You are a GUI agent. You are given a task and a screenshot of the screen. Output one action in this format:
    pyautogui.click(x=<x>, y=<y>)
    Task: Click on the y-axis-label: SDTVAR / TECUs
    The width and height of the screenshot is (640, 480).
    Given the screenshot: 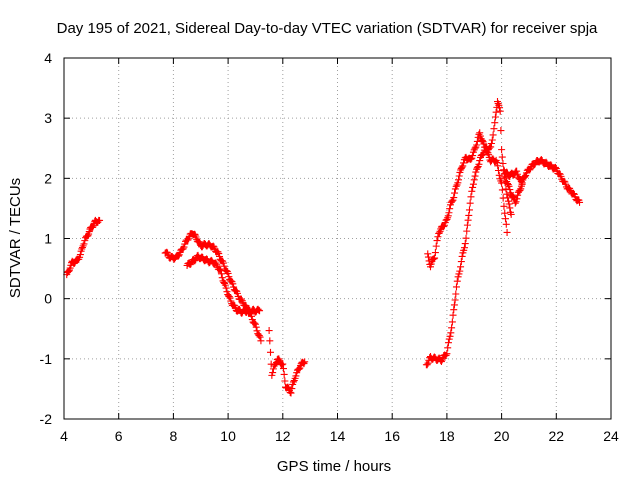 What is the action you would take?
    pyautogui.click(x=15, y=238)
    